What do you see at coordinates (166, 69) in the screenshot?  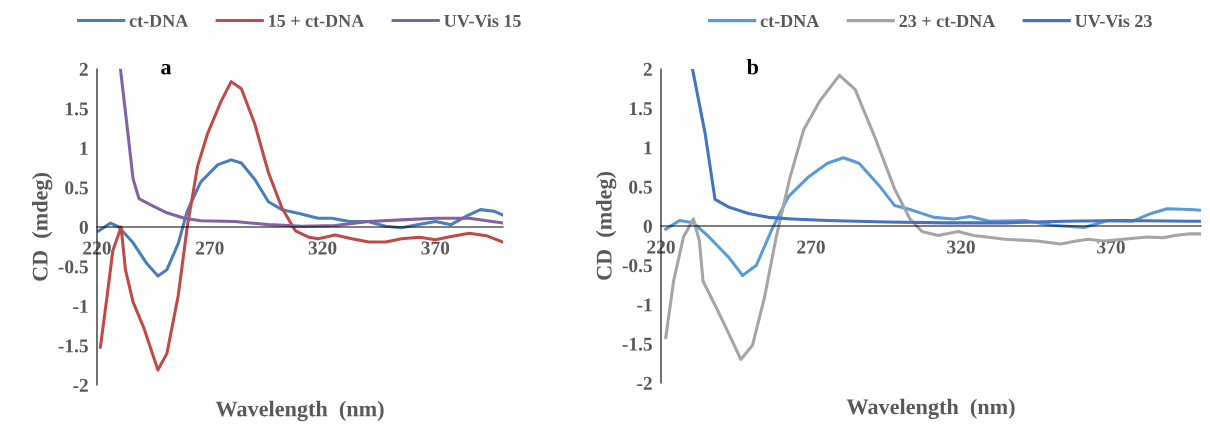 I see `annotation: a` at bounding box center [166, 69].